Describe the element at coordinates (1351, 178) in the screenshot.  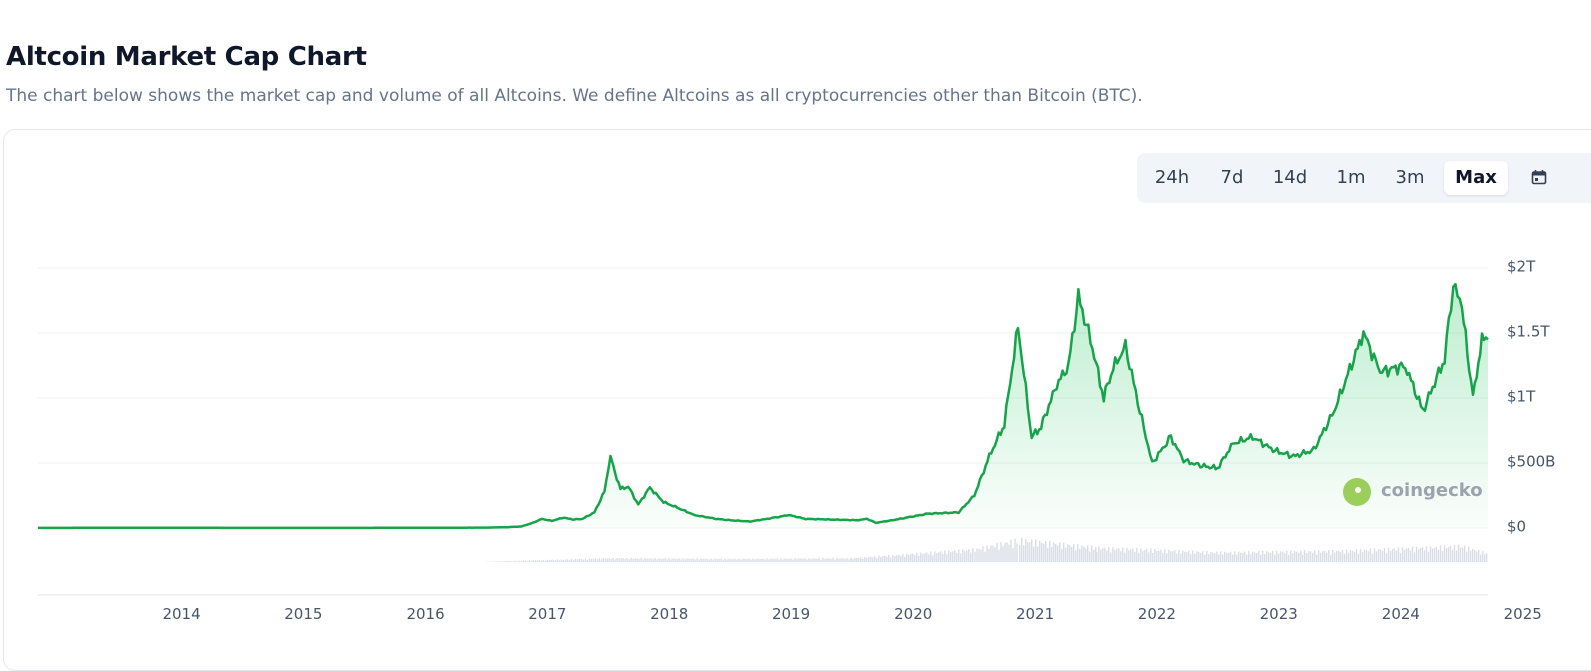
I see `range-button-1m: 1m` at that location.